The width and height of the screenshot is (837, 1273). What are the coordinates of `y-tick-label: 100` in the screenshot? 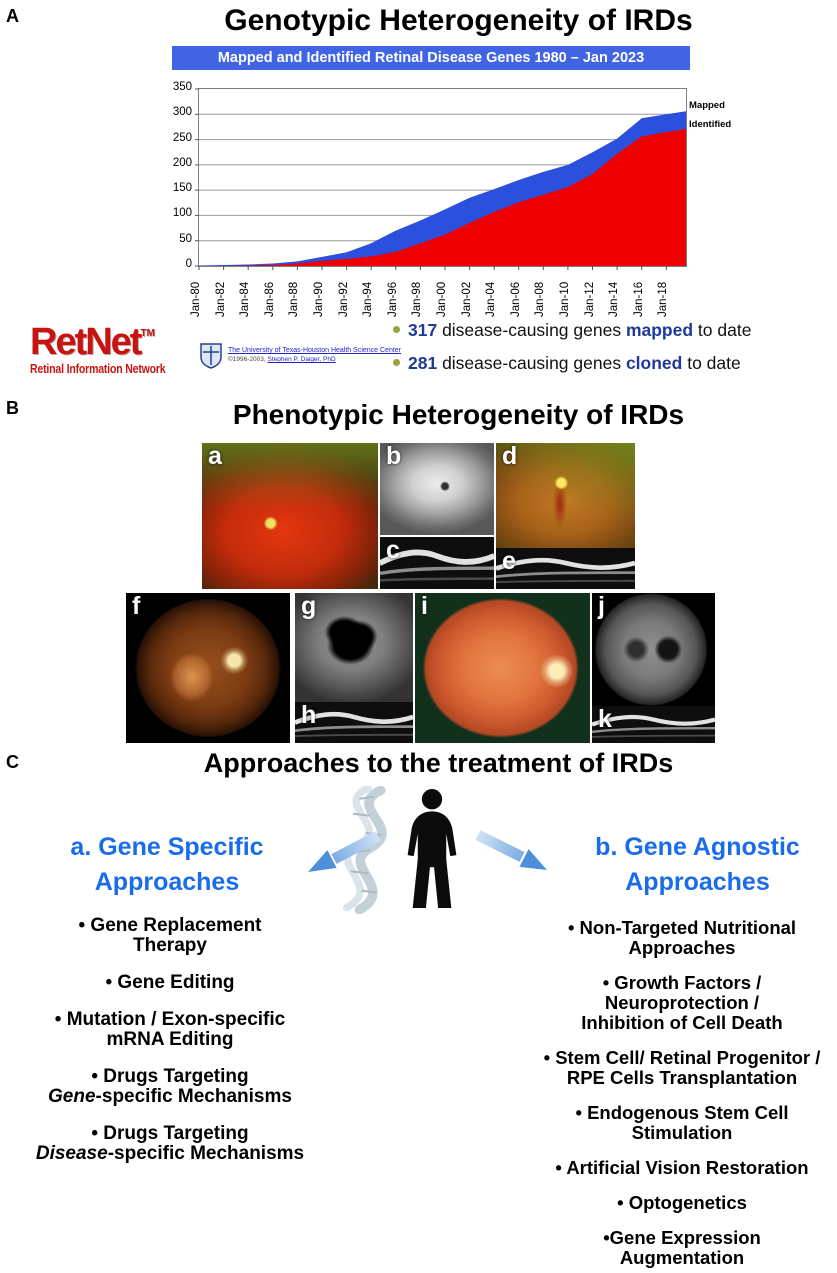 It's located at (182, 213).